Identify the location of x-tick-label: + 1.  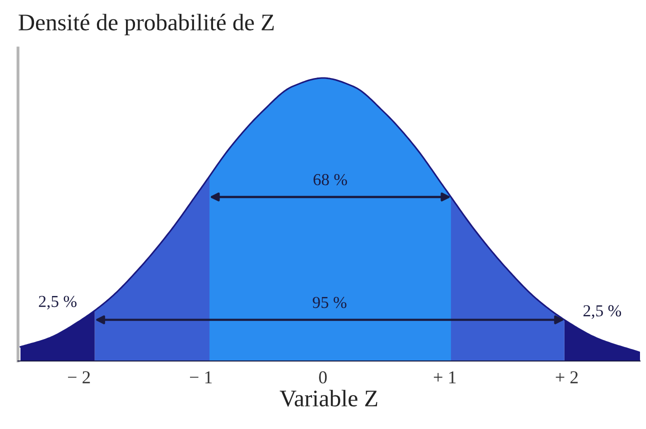
(445, 377).